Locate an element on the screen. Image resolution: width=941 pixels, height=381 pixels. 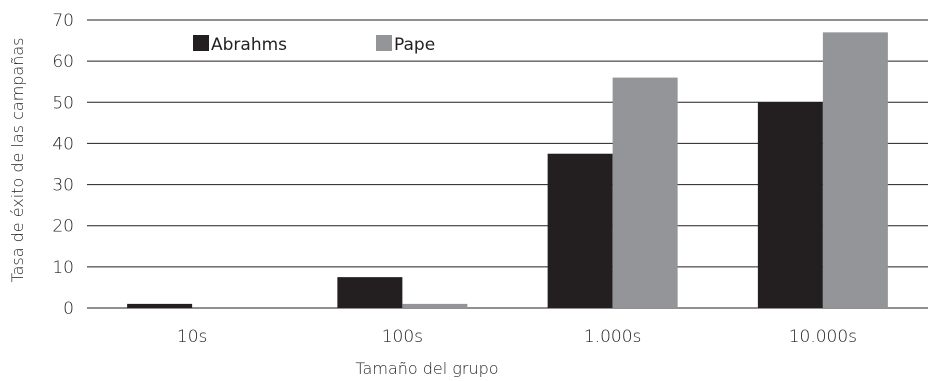
y-tick-label: 20 is located at coordinates (63, 227).